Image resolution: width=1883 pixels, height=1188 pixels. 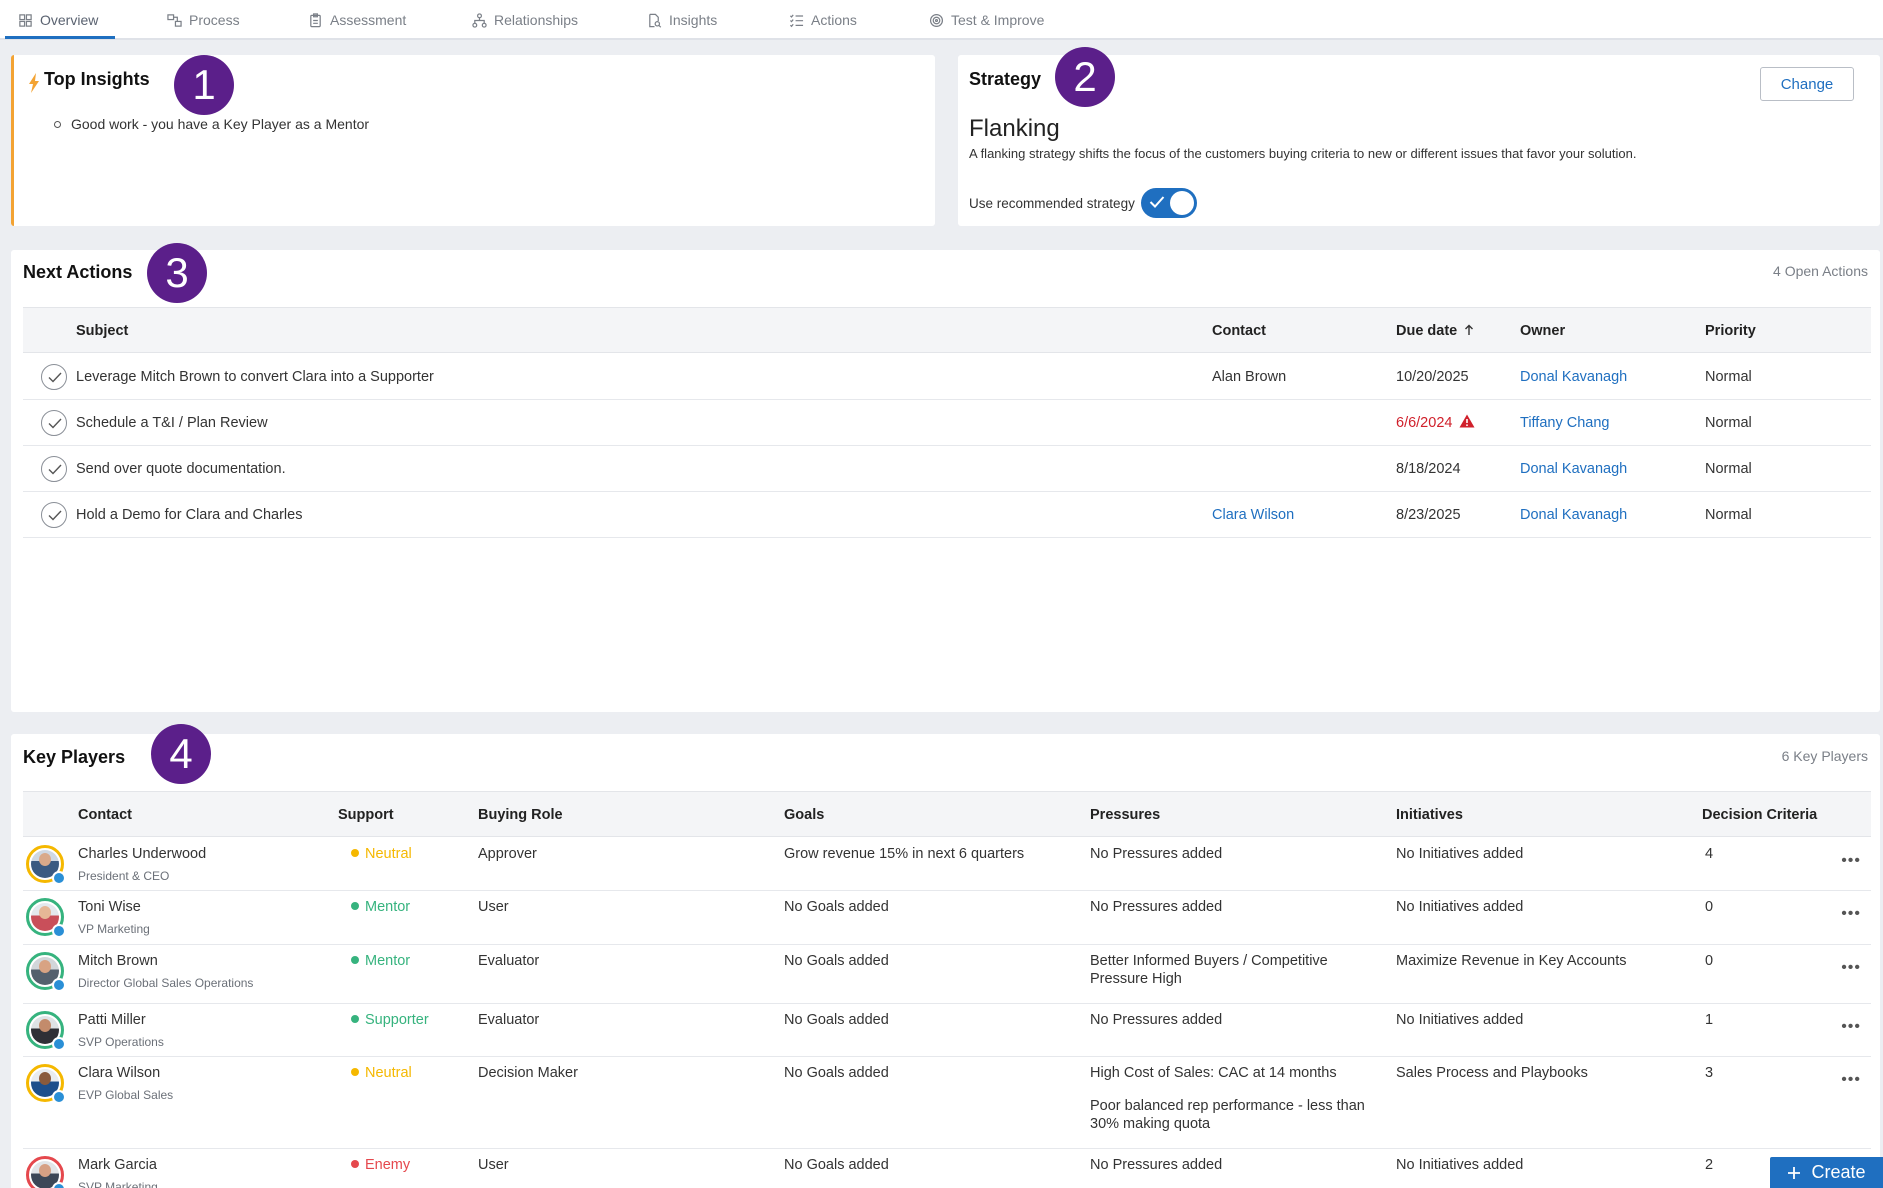 I want to click on action-subject: Send over quote documentation., so click(x=181, y=469).